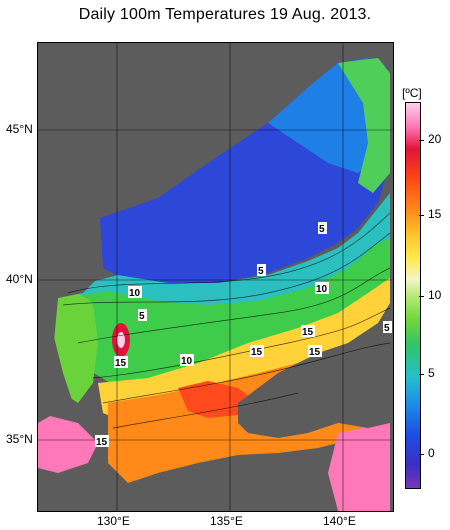  Describe the element at coordinates (19, 439) in the screenshot. I see `lat-label-35n: 35°N` at that location.